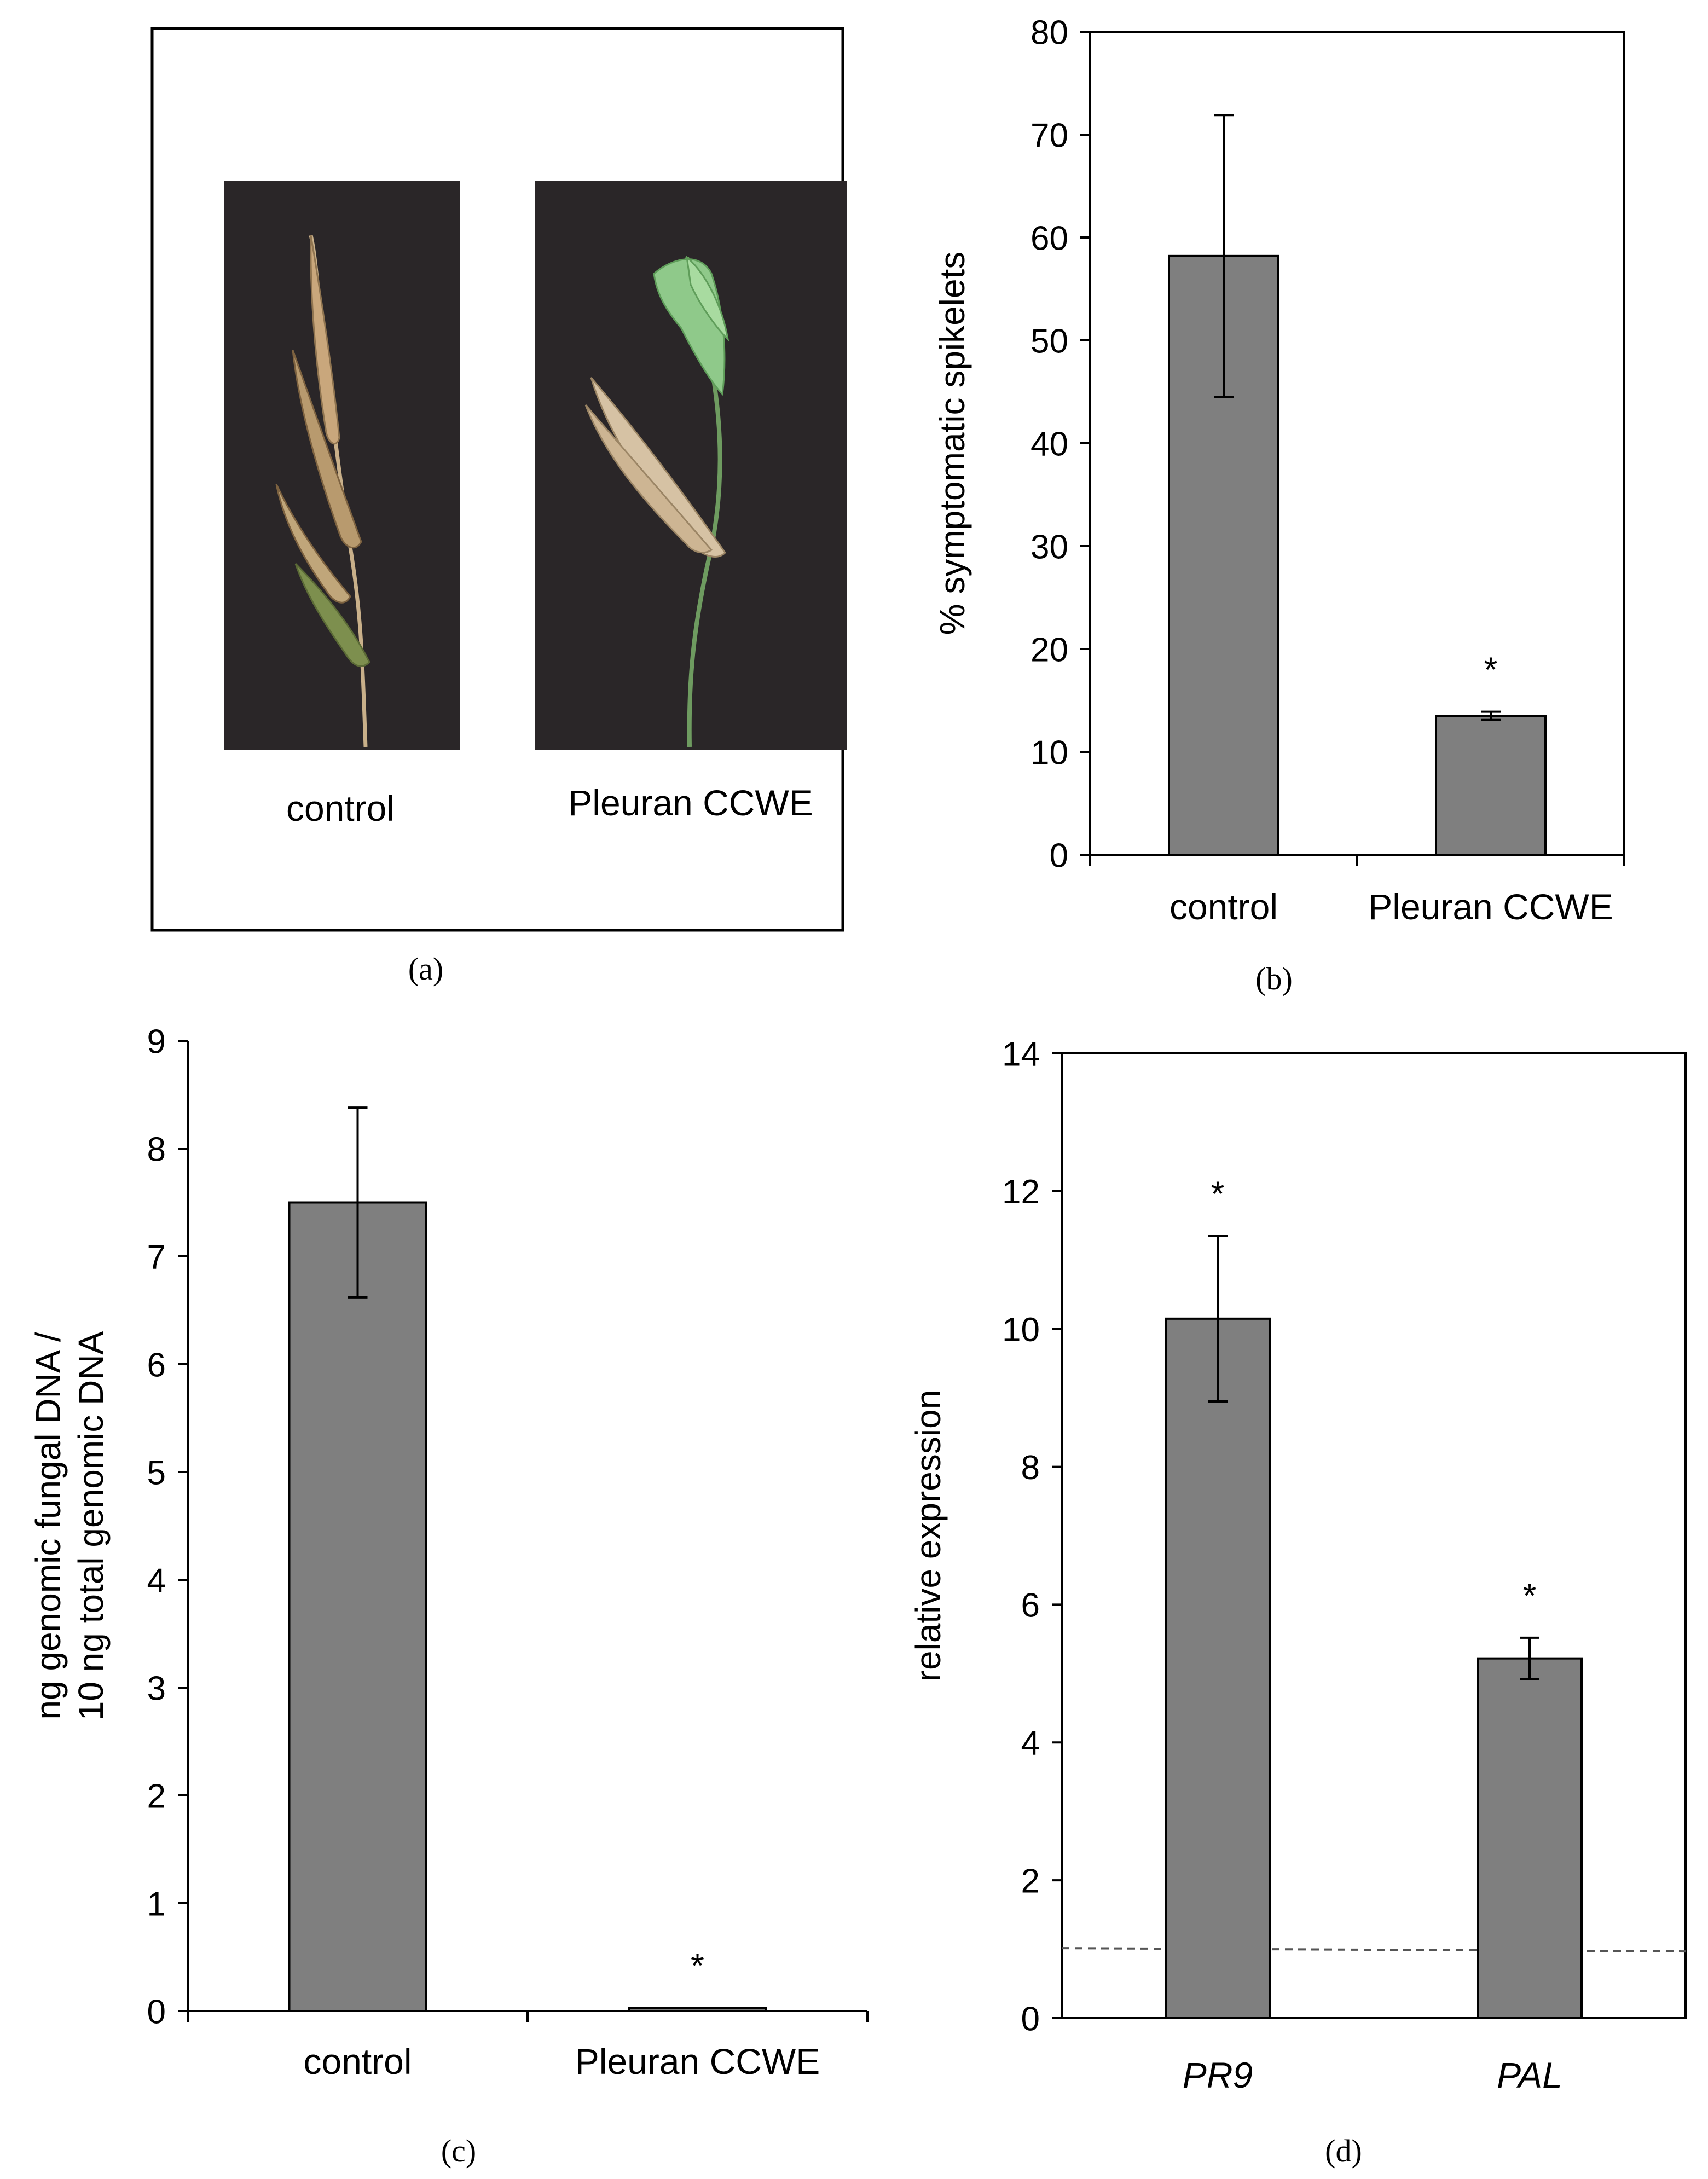 Image resolution: width=1708 pixels, height=2179 pixels. Describe the element at coordinates (340, 808) in the screenshot. I see `photo-label-control: control` at that location.